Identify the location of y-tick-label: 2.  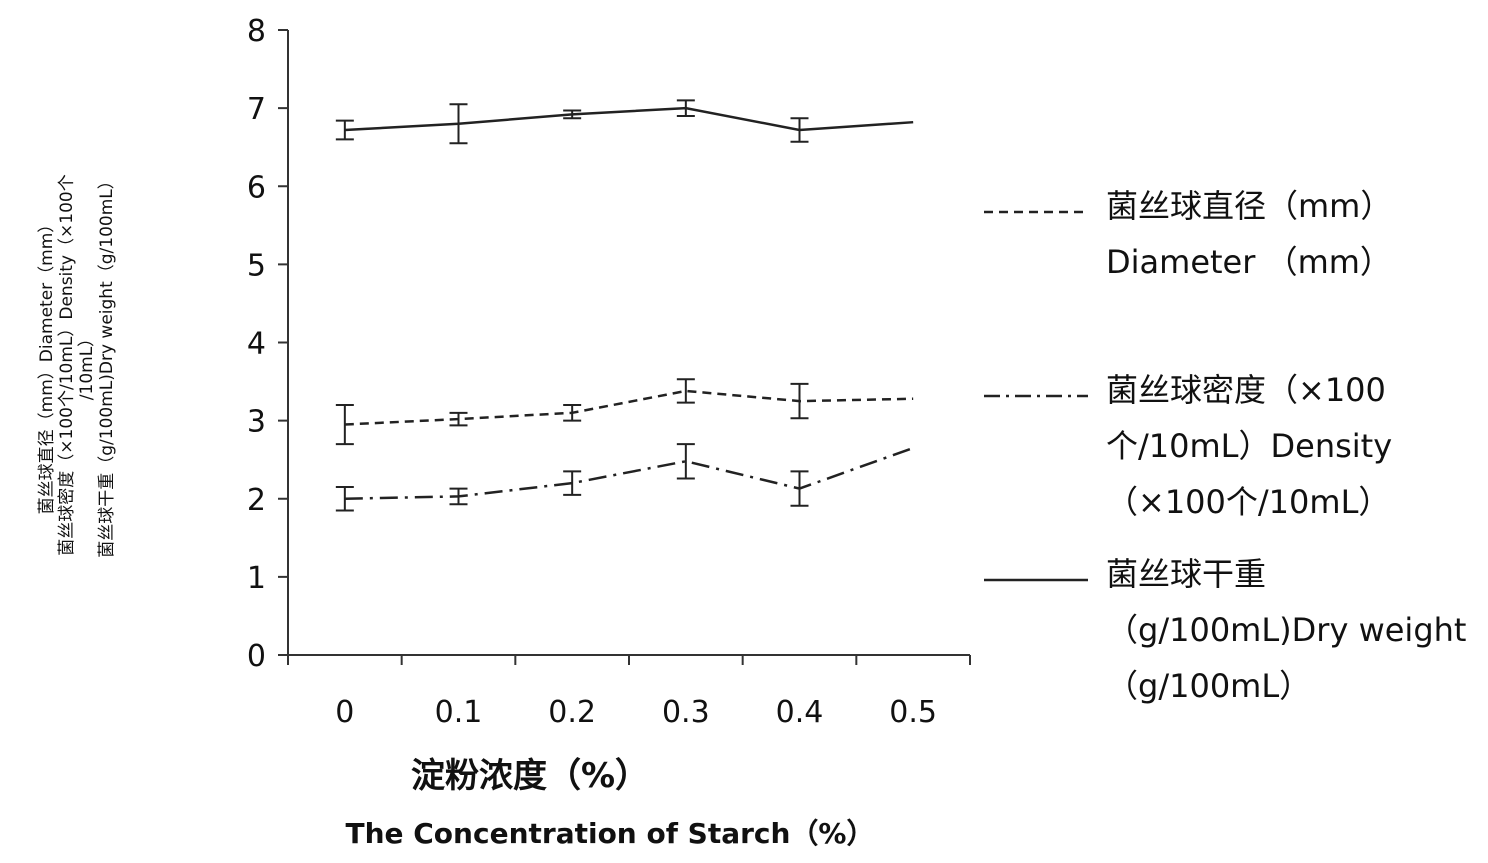
(256, 500).